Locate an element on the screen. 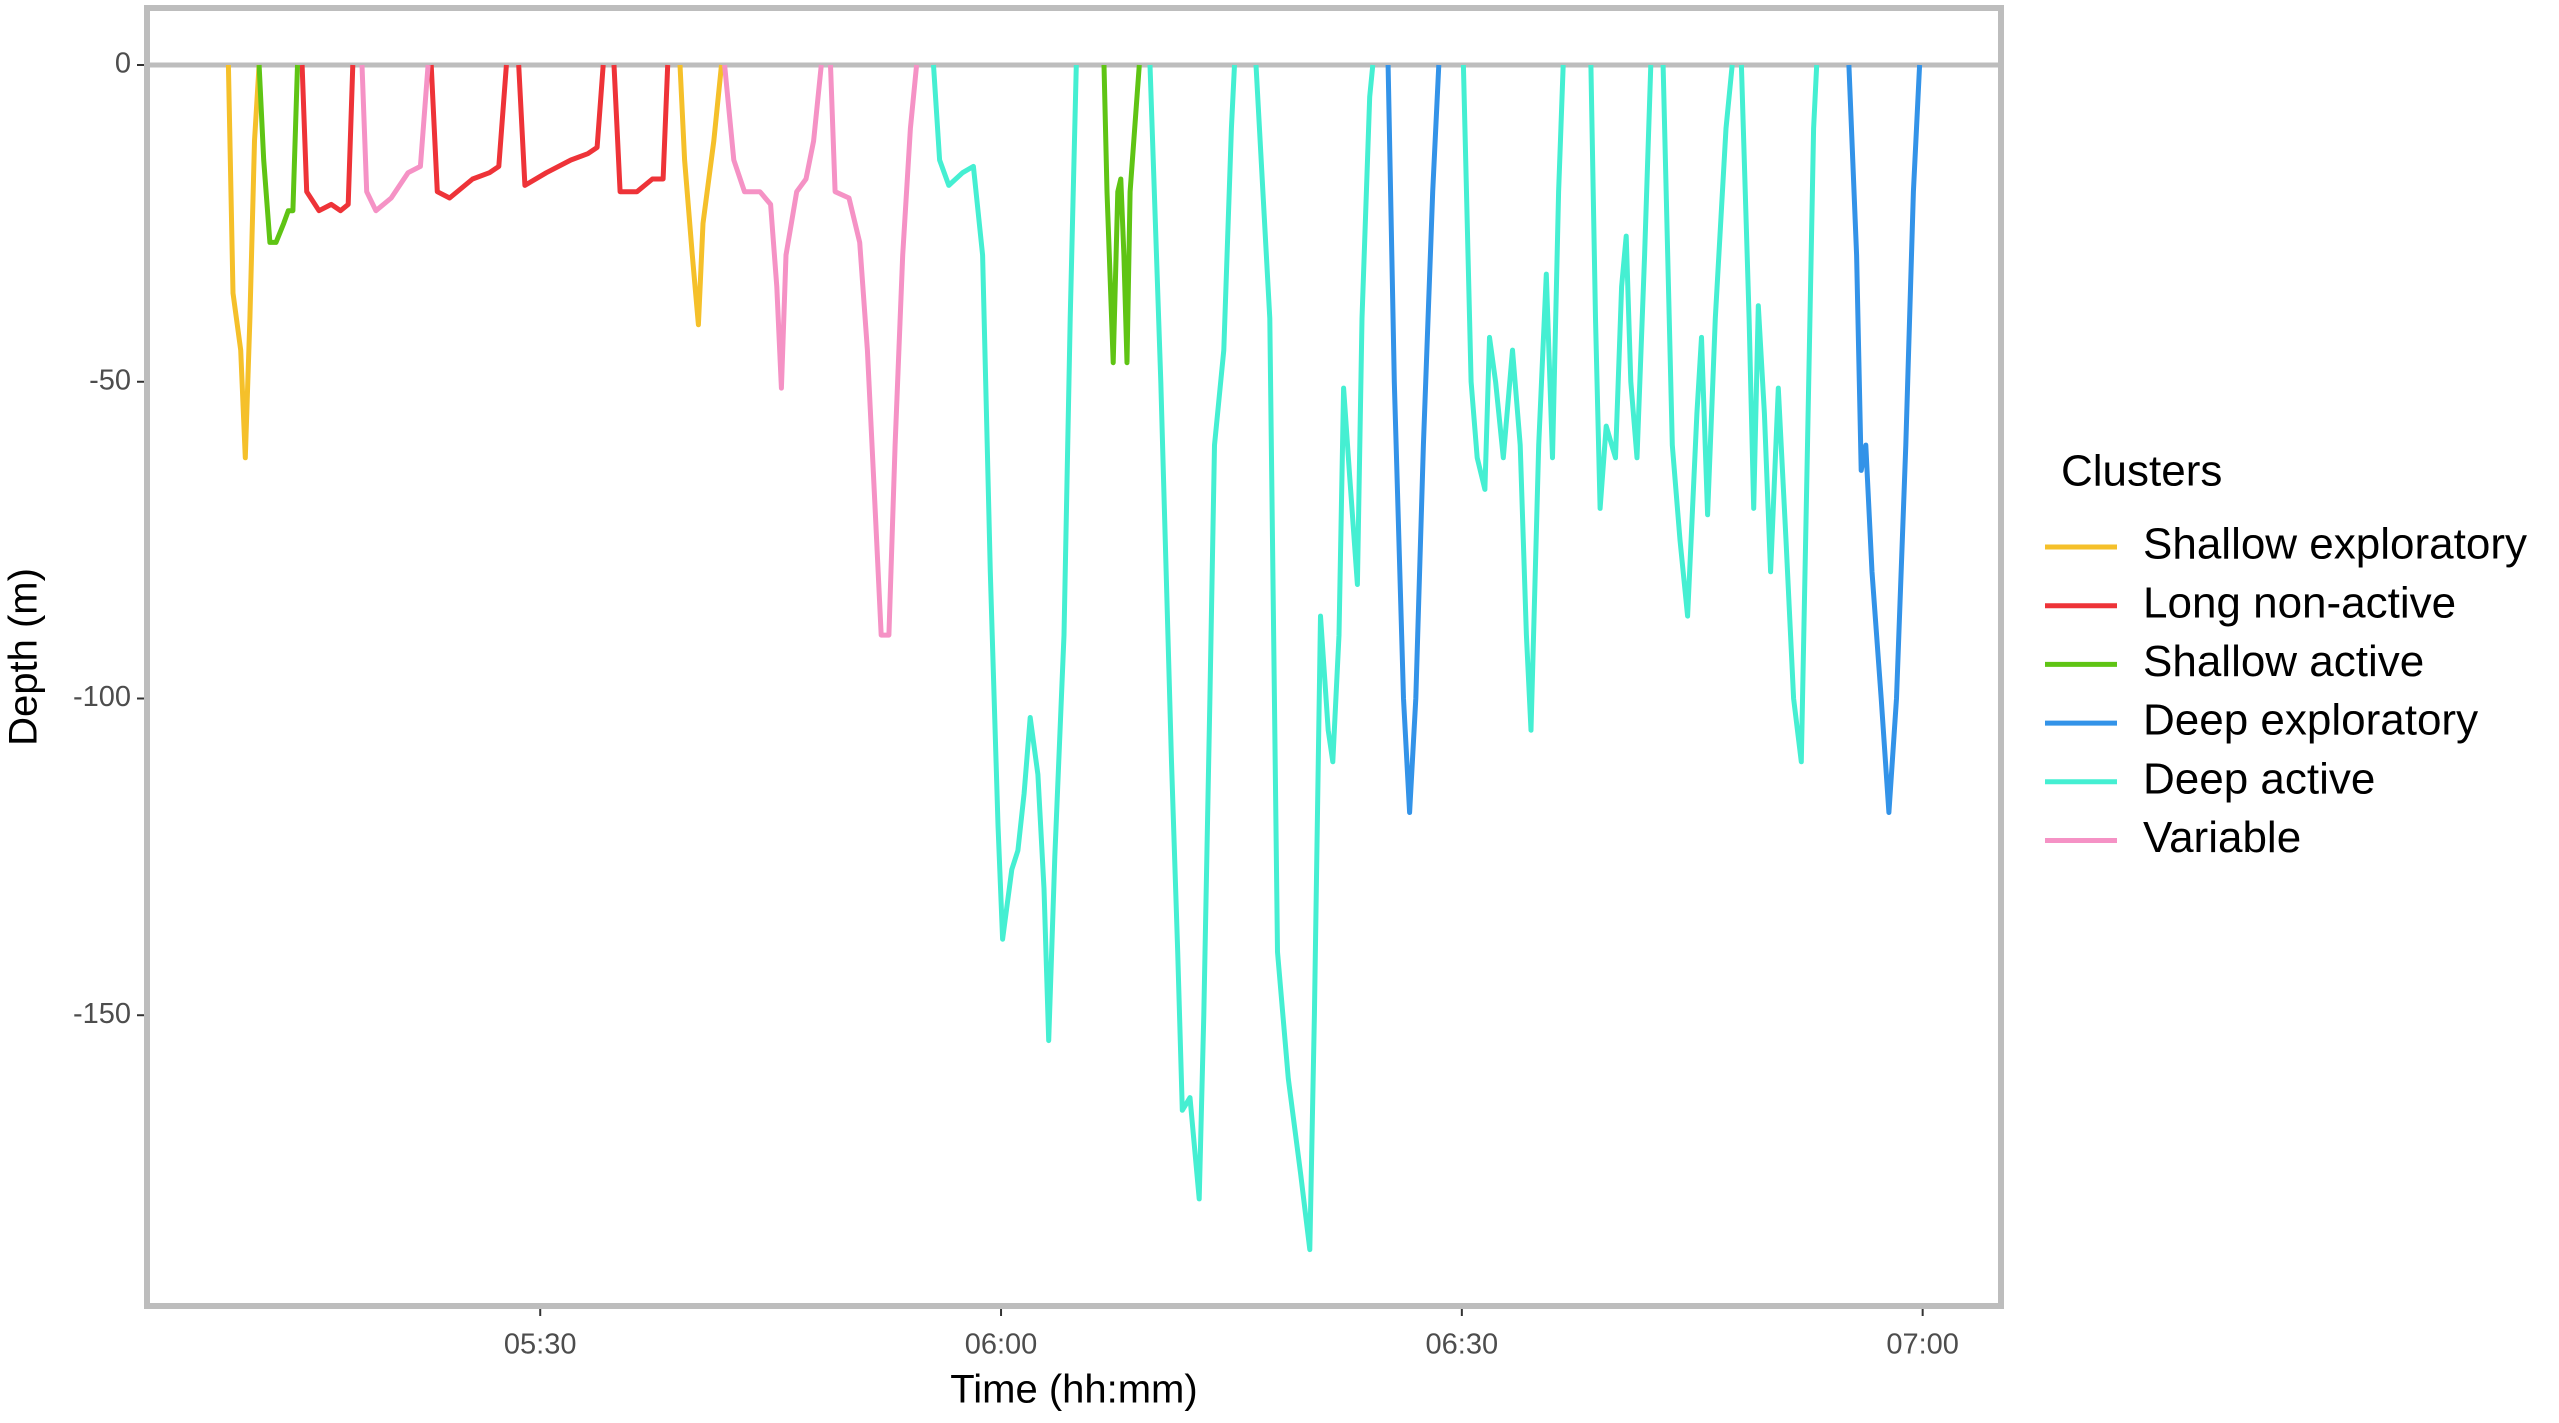 The image size is (2559, 1423). legend-label: Deep exploratory is located at coordinates (2310, 720).